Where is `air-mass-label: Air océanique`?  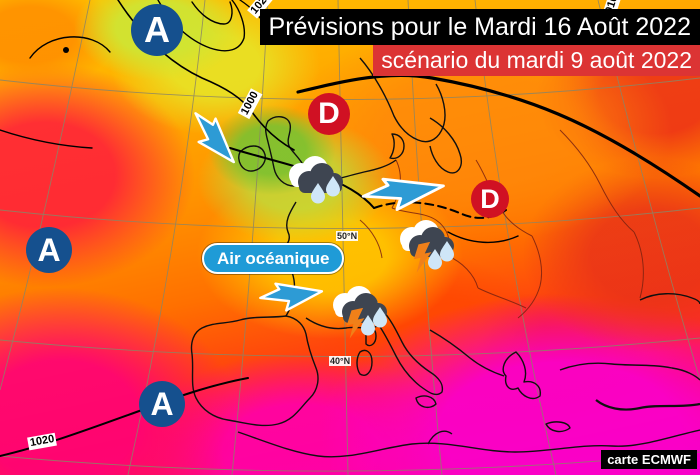 air-mass-label: Air océanique is located at coordinates (273, 258).